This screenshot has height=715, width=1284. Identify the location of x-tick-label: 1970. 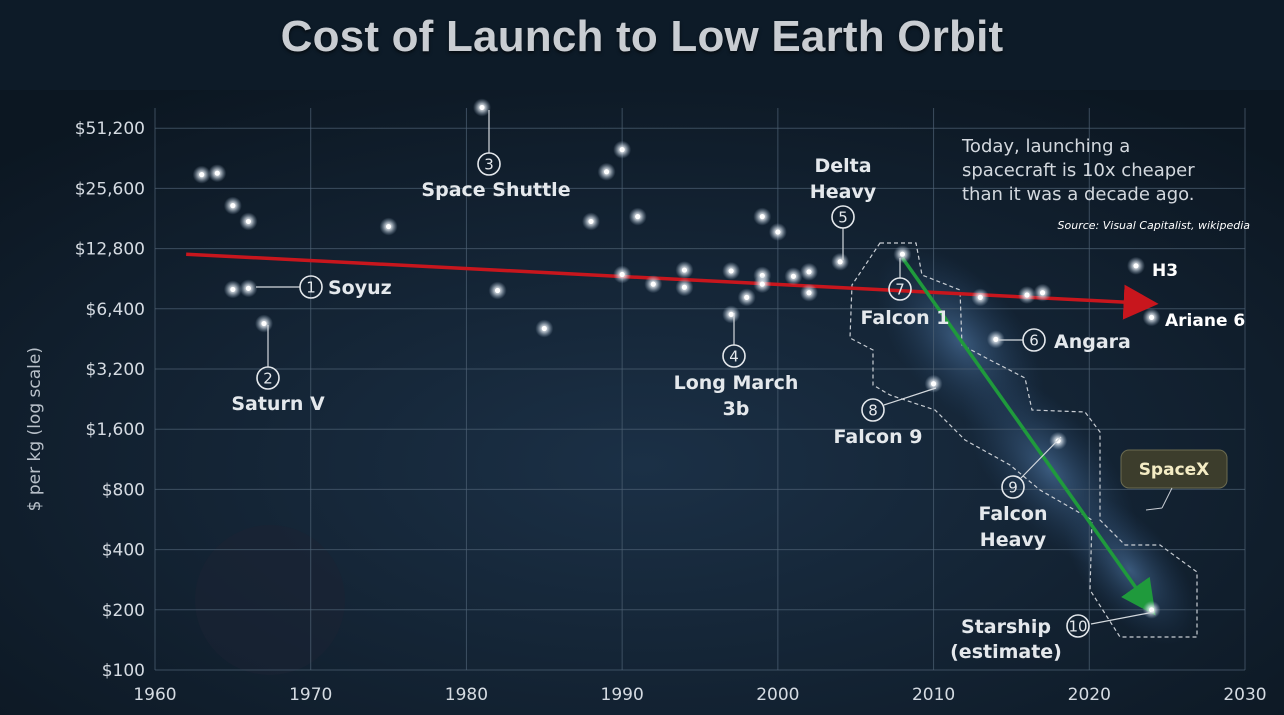
(310, 695).